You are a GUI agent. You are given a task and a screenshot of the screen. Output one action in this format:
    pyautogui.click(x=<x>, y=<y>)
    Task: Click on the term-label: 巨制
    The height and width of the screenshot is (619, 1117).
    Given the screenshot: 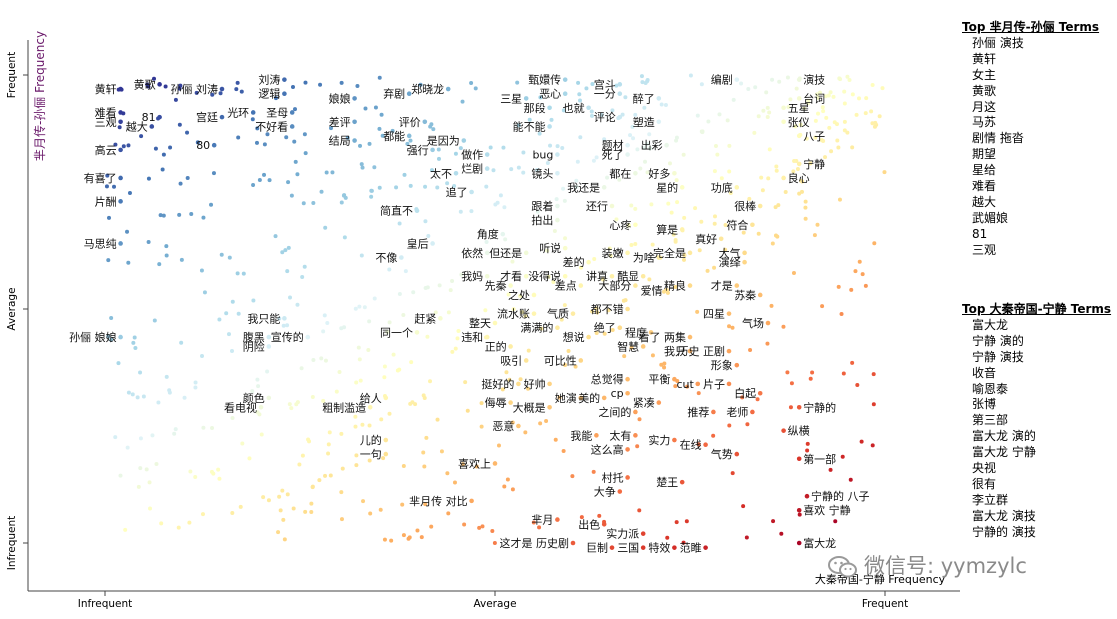 What is the action you would take?
    pyautogui.click(x=597, y=548)
    